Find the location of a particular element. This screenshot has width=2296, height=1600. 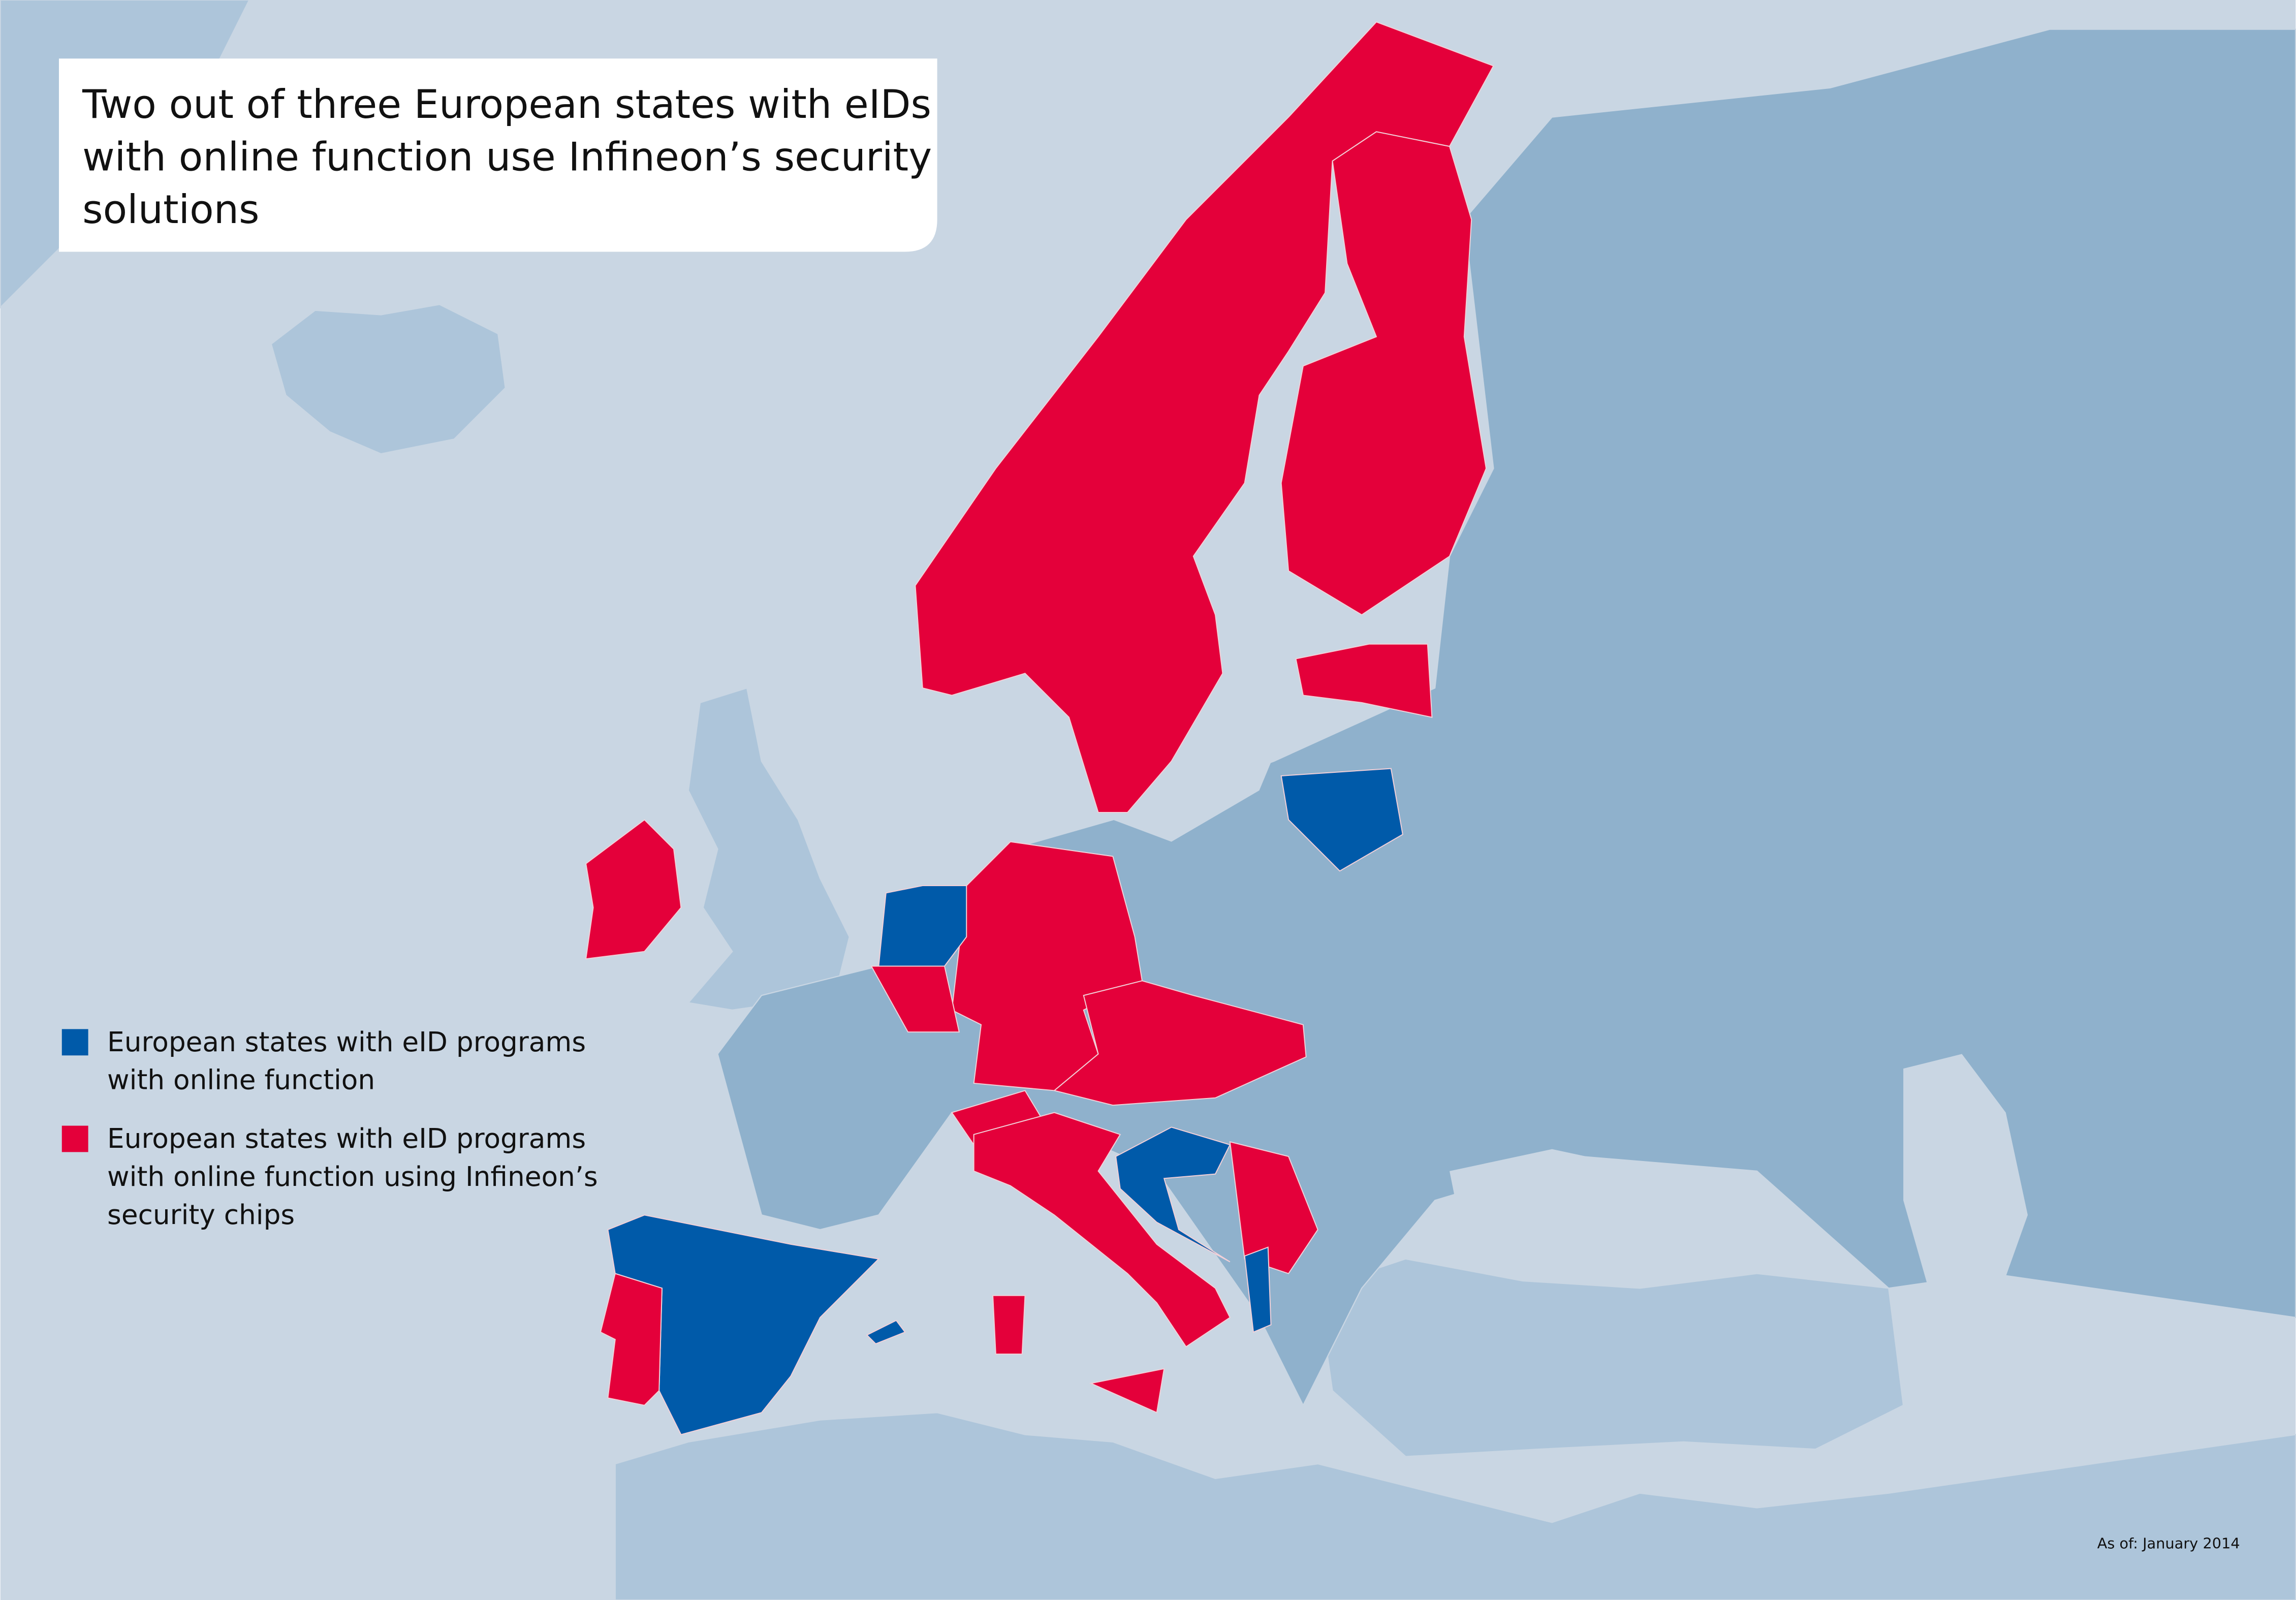

netherlands is located at coordinates (922, 926).